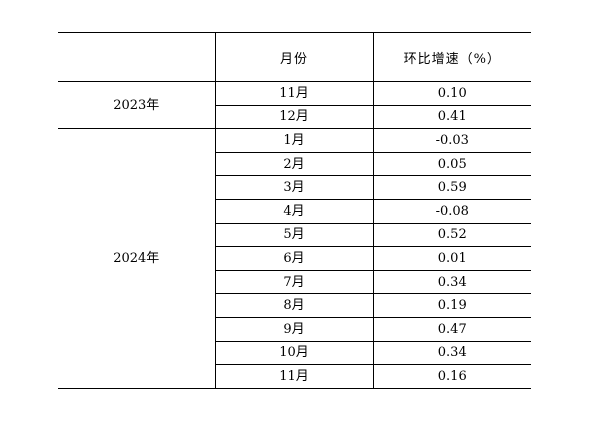 This screenshot has height=440, width=598. I want to click on header-year, so click(136, 57).